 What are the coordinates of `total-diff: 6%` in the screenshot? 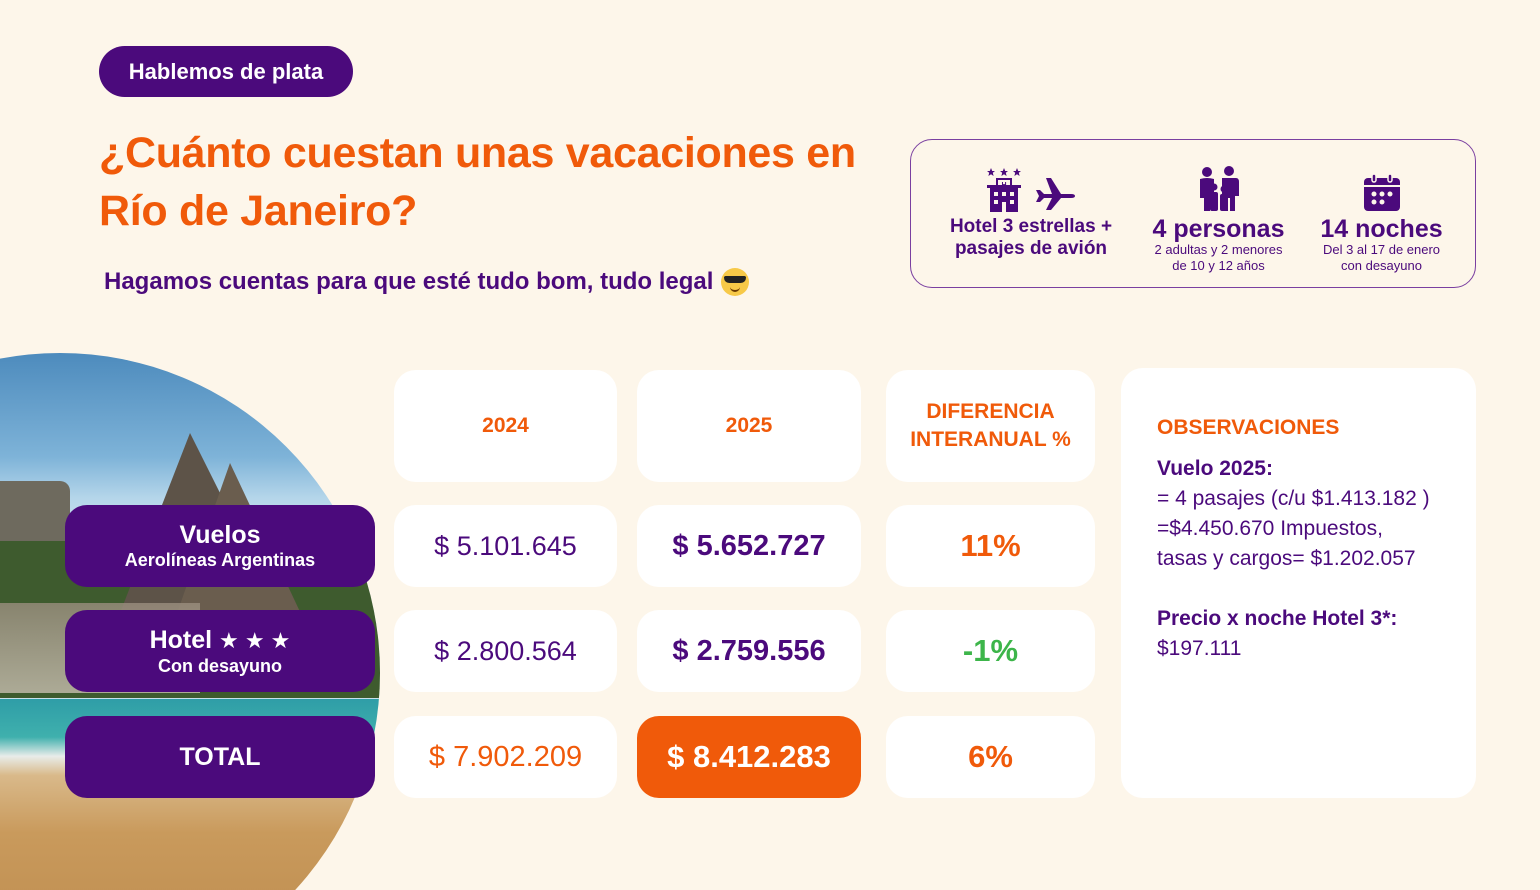 It's located at (990, 757).